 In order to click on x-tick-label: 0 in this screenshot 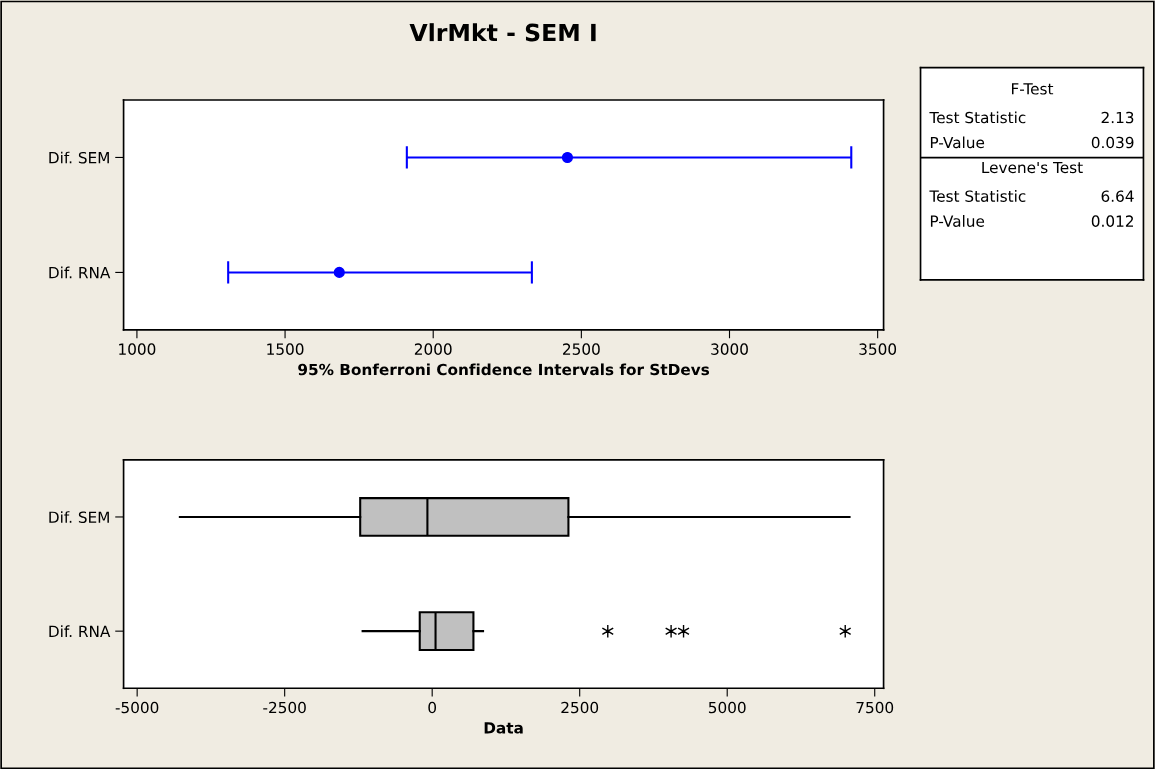, I will do `click(432, 707)`.